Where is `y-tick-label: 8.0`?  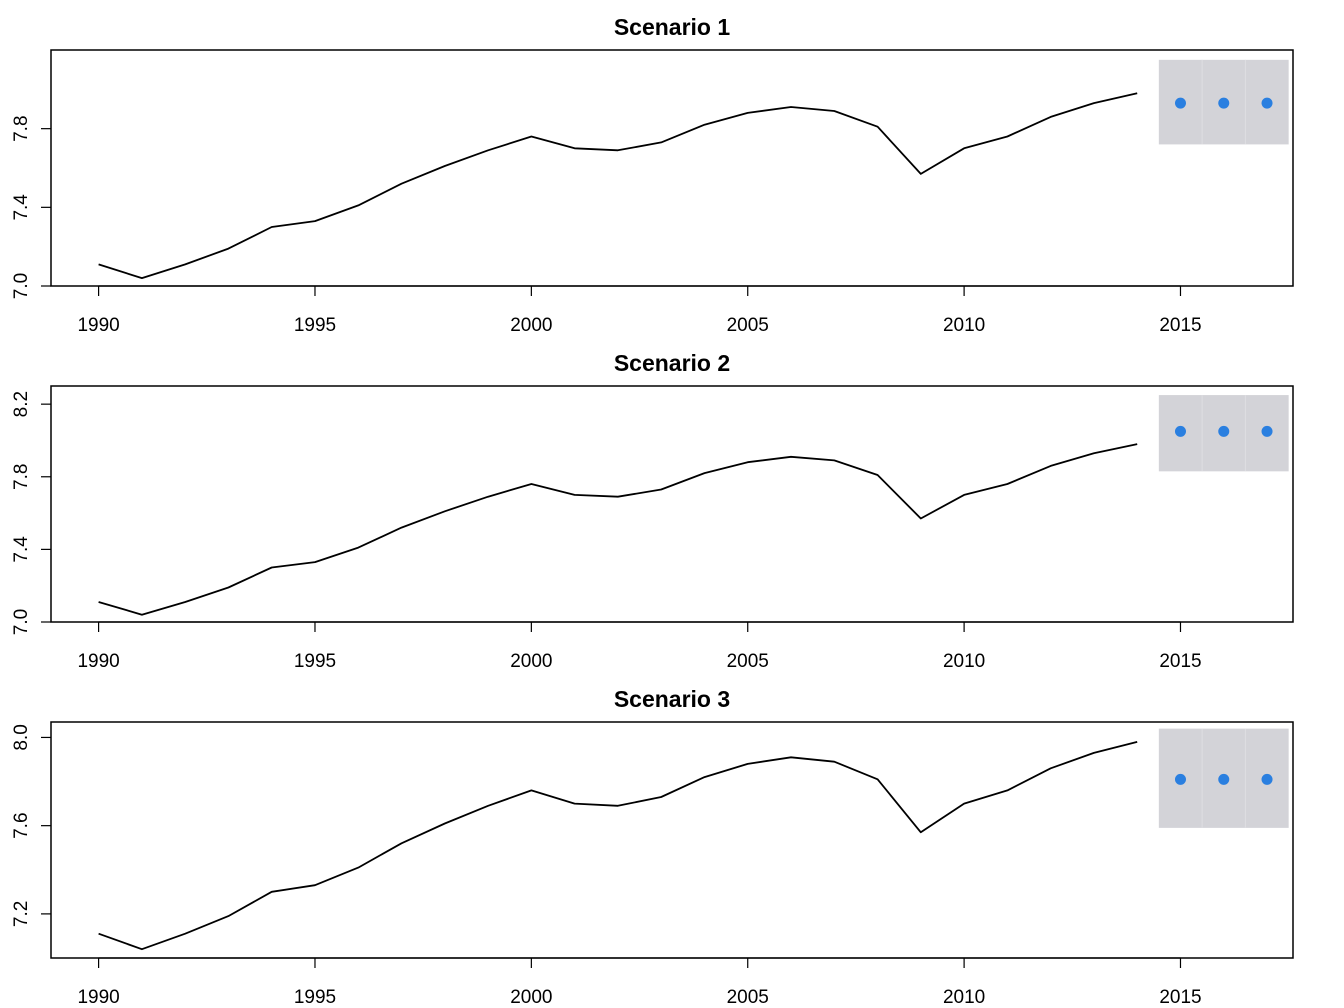 y-tick-label: 8.0 is located at coordinates (21, 737).